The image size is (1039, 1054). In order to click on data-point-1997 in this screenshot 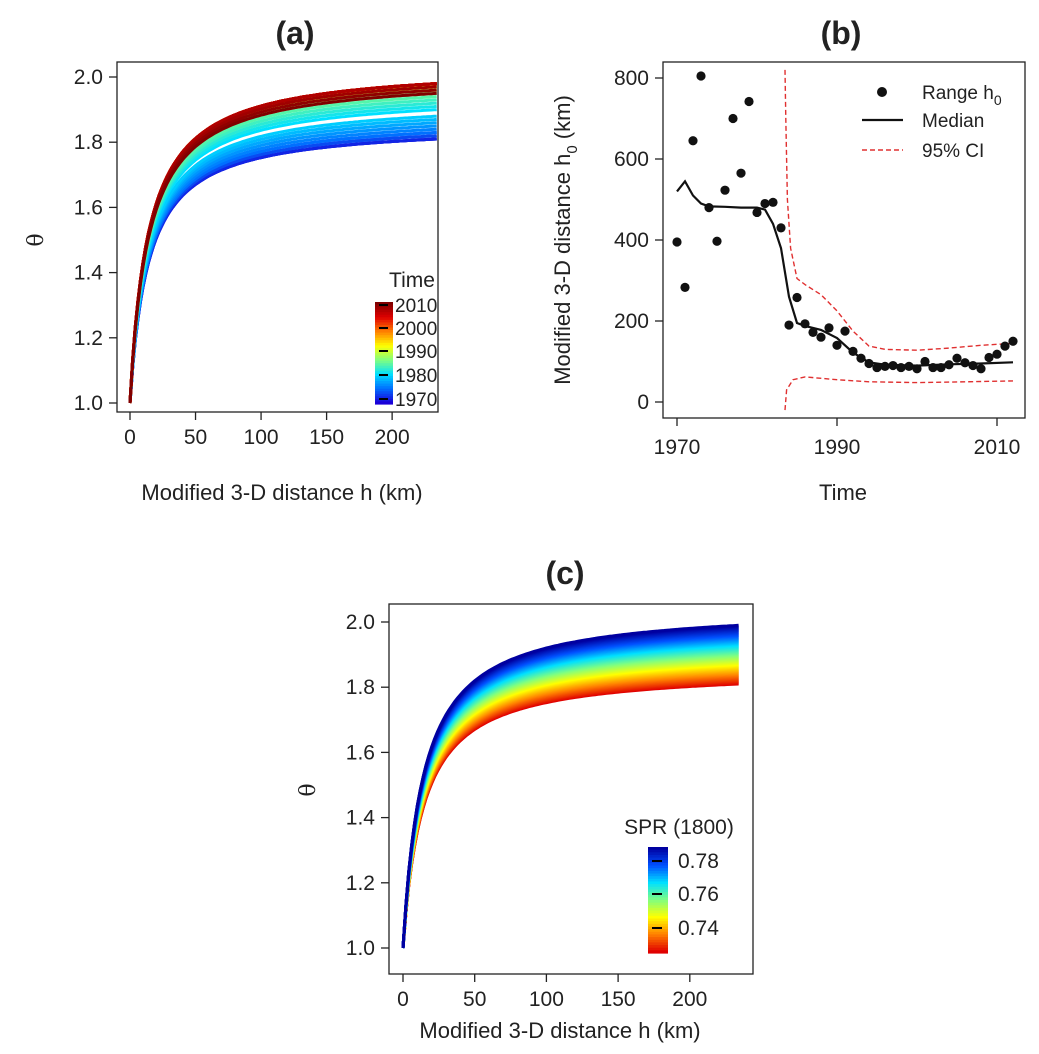, I will do `click(893, 365)`.